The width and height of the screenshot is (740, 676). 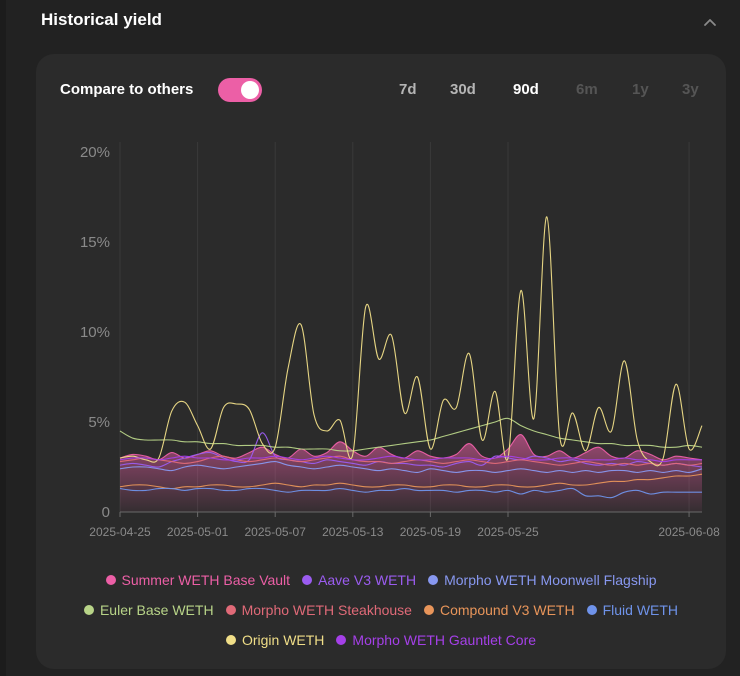 What do you see at coordinates (127, 89) in the screenshot?
I see `compare-label: Compare to others` at bounding box center [127, 89].